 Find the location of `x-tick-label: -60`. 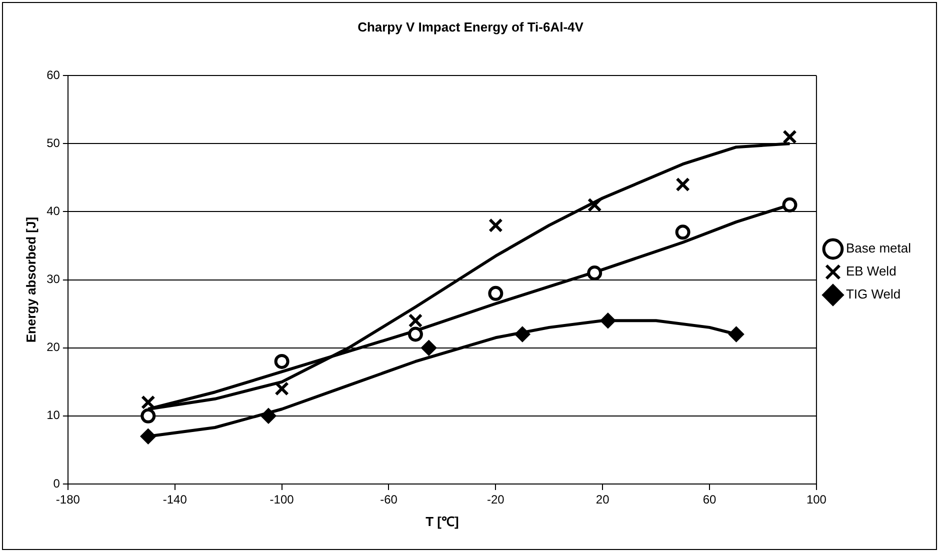

x-tick-label: -60 is located at coordinates (389, 499).